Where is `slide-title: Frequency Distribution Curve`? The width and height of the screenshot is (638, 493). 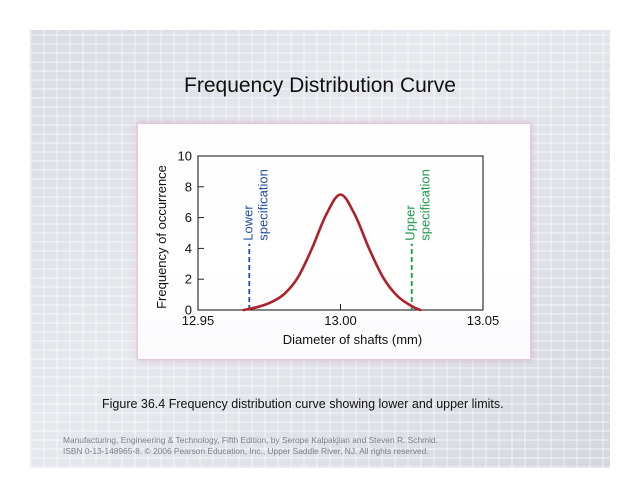
slide-title: Frequency Distribution Curve is located at coordinates (320, 85).